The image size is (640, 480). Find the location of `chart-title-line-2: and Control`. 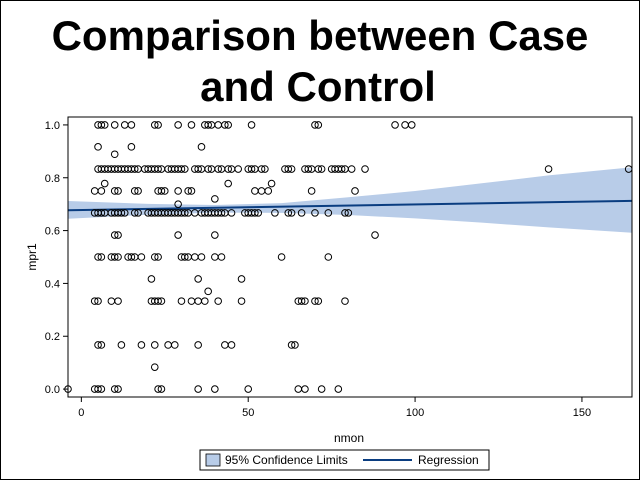

chart-title-line-2: and Control is located at coordinates (318, 86).